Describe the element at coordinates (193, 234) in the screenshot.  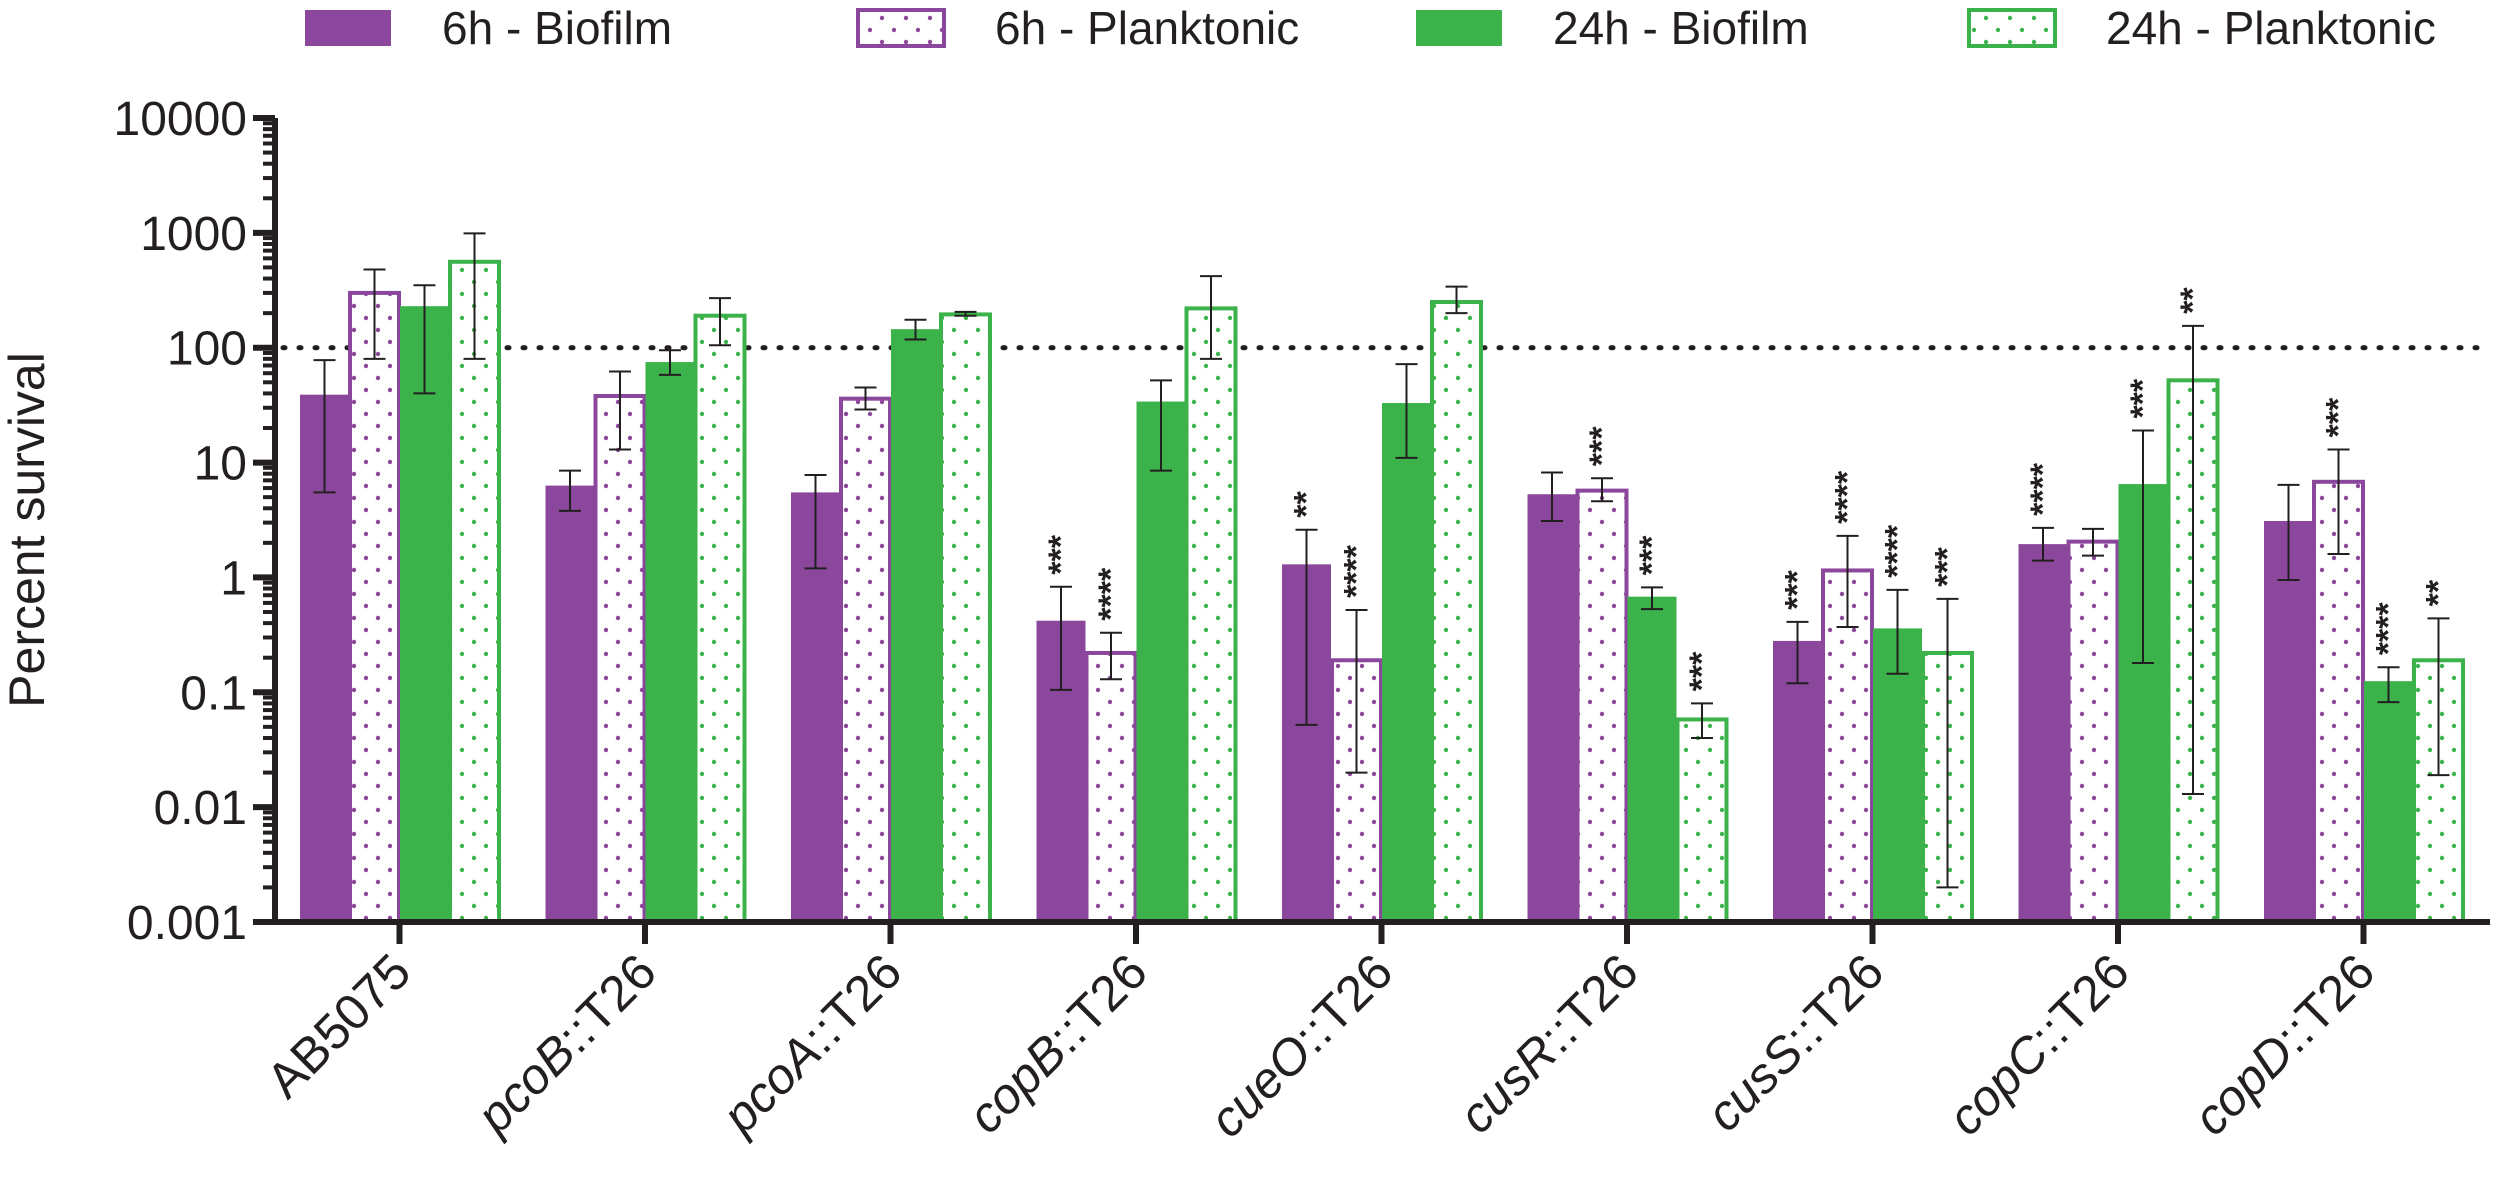
I see `y-tick-label: 1000` at that location.